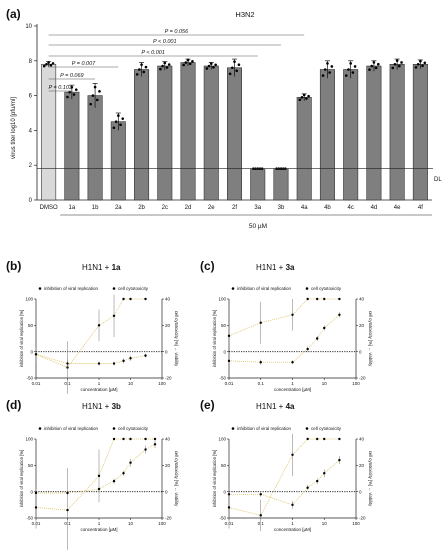 The width and height of the screenshot is (444, 550). Describe the element at coordinates (84, 64) in the screenshot. I see `chart-a-significance-label: P = 0.007` at that location.